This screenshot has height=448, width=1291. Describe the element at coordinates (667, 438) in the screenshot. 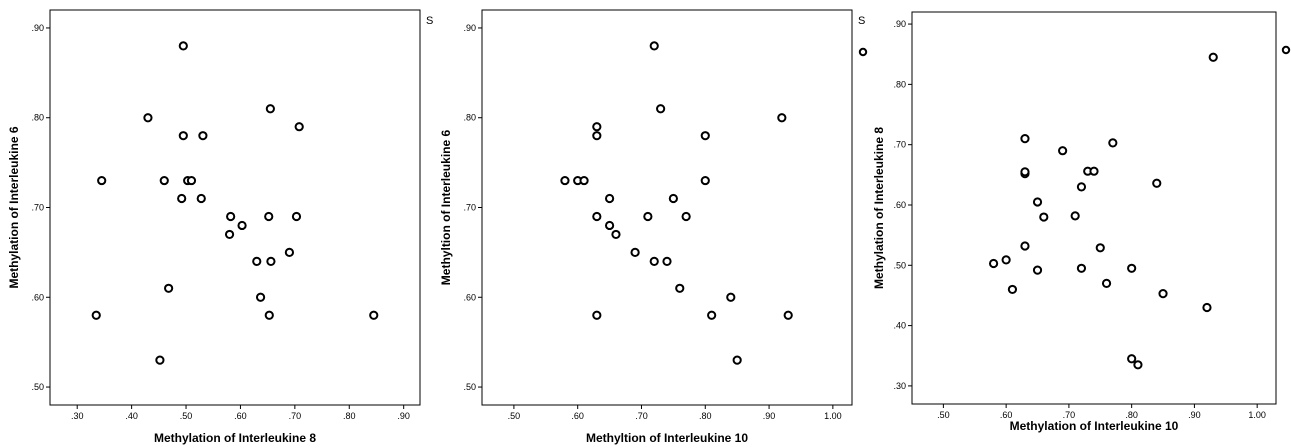

I see `x-axis-label: Methyltion of Interleukine 10` at that location.